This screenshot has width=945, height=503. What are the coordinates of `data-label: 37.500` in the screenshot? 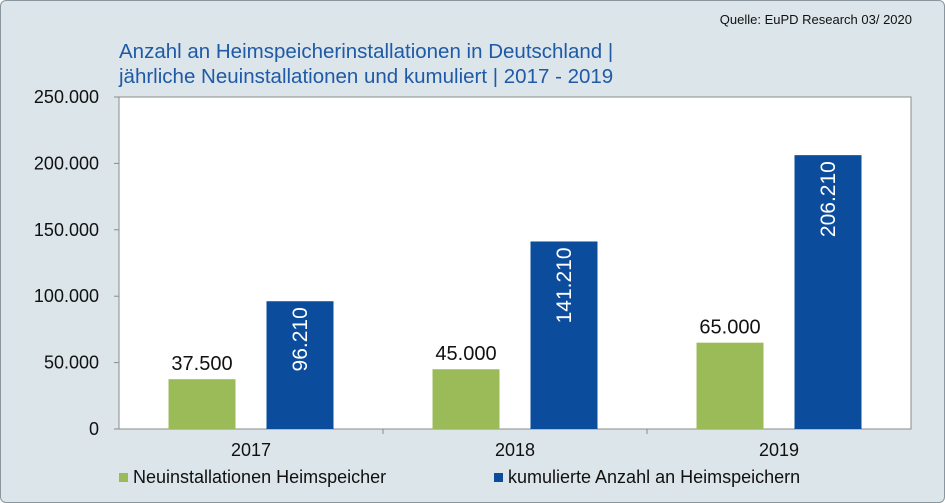 It's located at (201, 364).